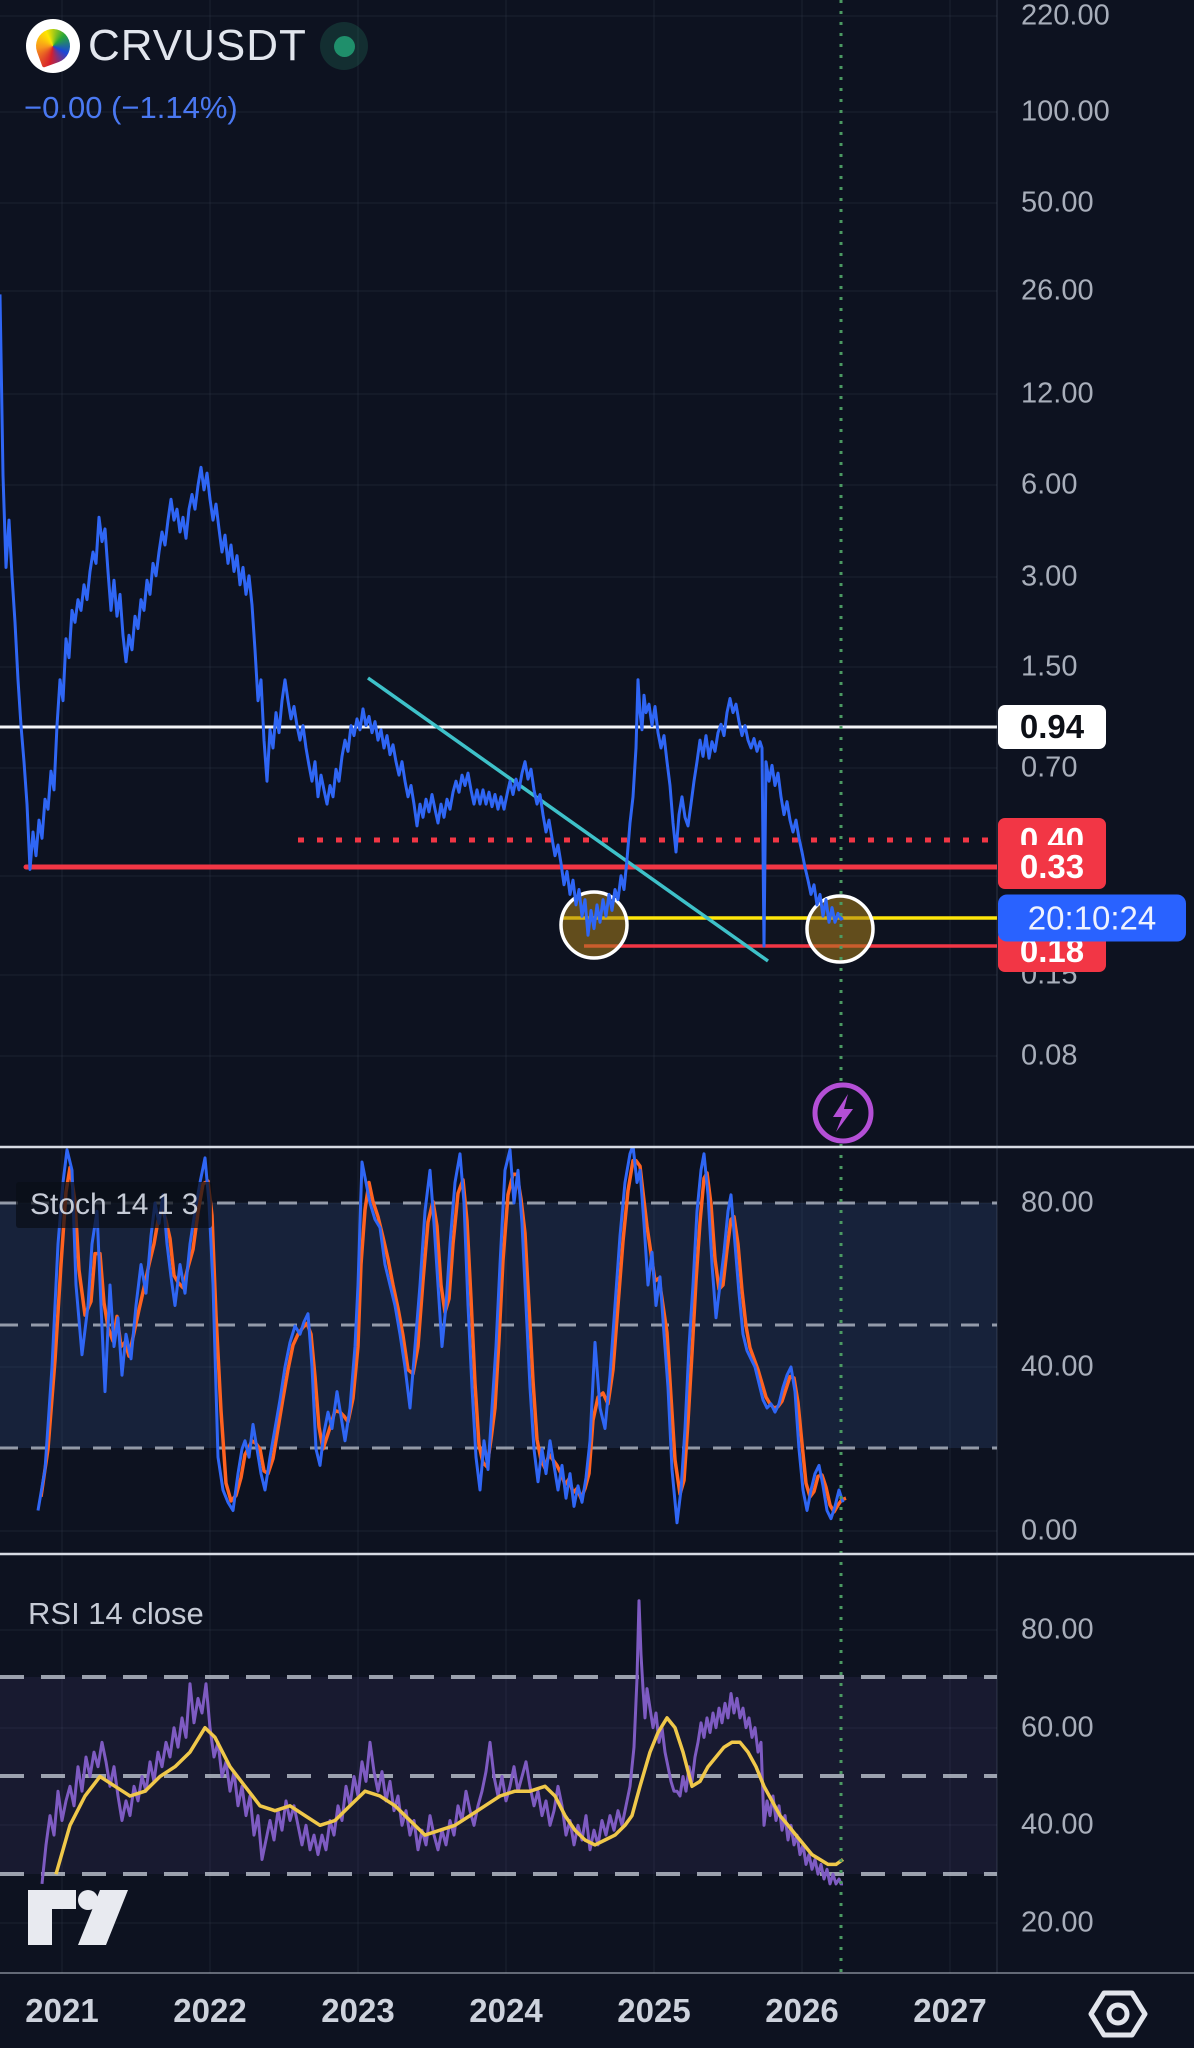  I want to click on countdown-badge: 20:10:24, so click(1092, 918).